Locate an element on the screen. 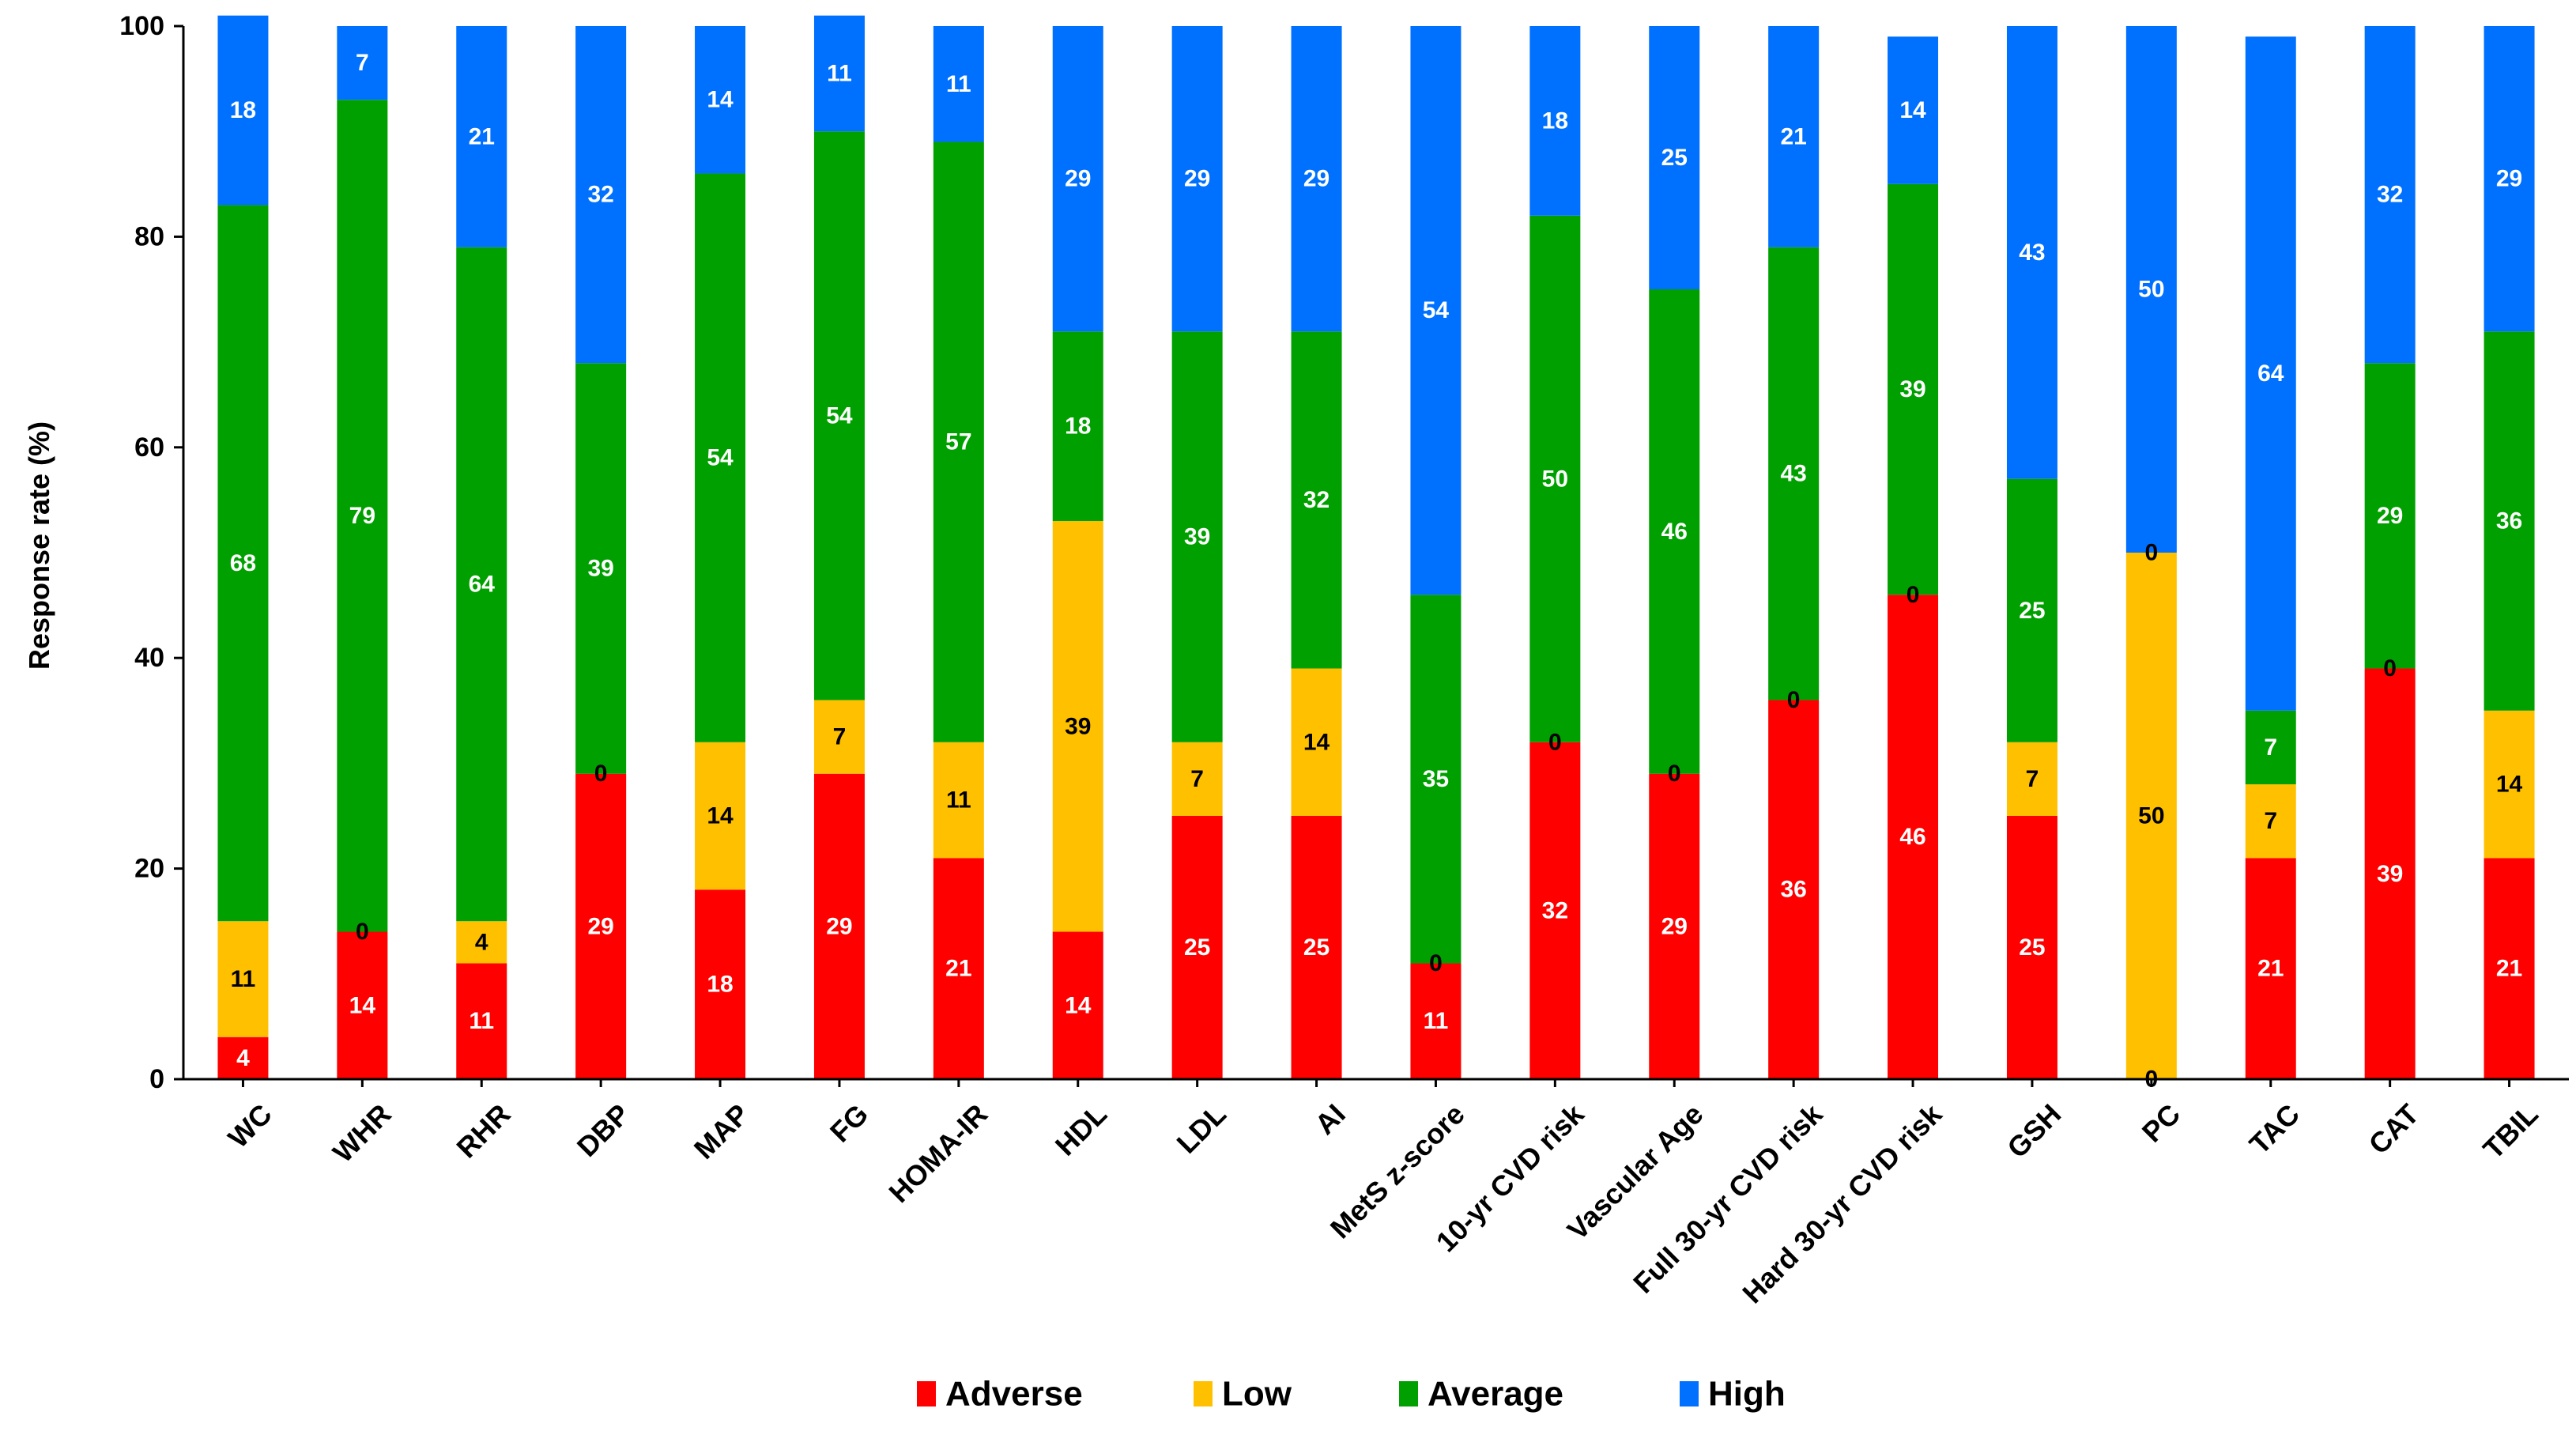 Image resolution: width=2576 pixels, height=1431 pixels. bar-segment-ai-high is located at coordinates (1316, 179).